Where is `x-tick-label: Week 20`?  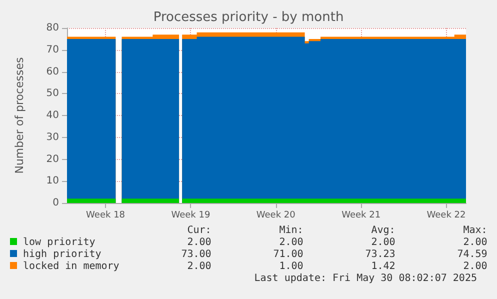 x-tick-label: Week 20 is located at coordinates (276, 215).